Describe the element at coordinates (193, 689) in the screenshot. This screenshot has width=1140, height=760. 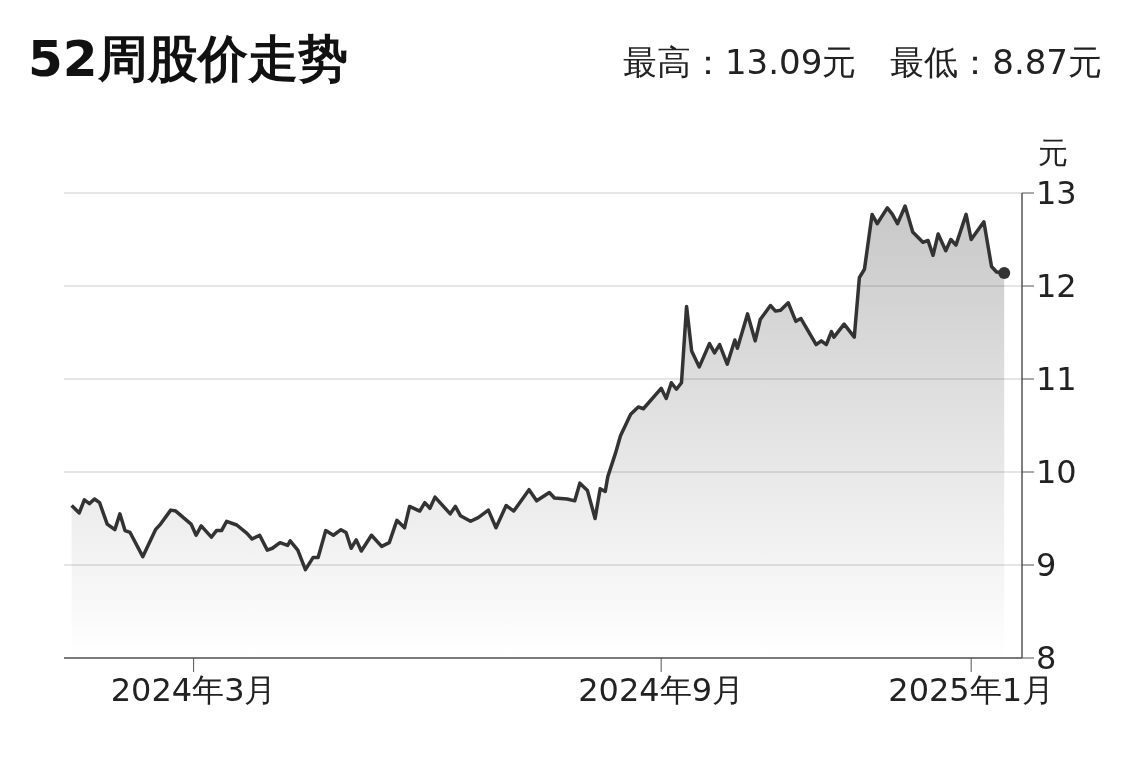
I see `x-tick-label: 2024年3月` at that location.